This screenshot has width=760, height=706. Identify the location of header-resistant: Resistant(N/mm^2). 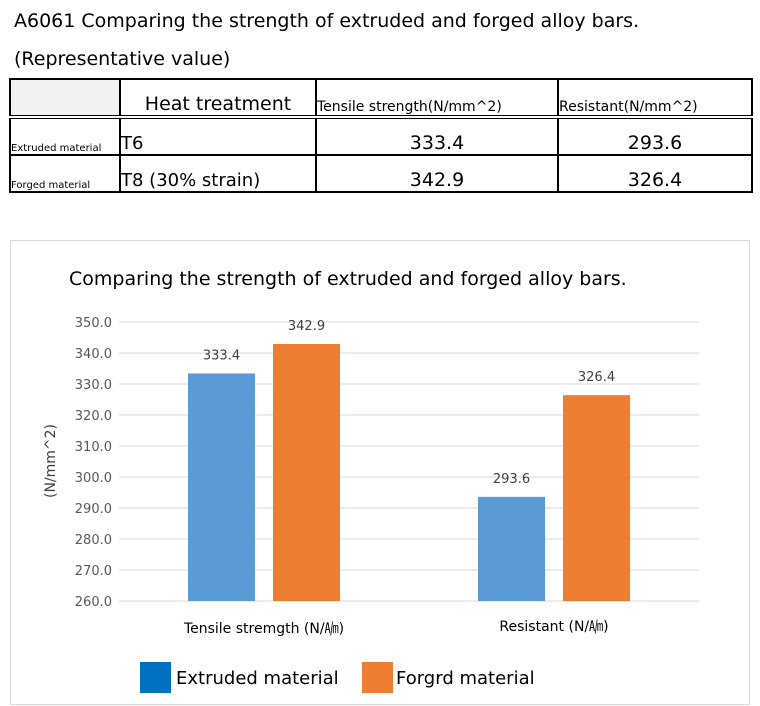
(655, 98).